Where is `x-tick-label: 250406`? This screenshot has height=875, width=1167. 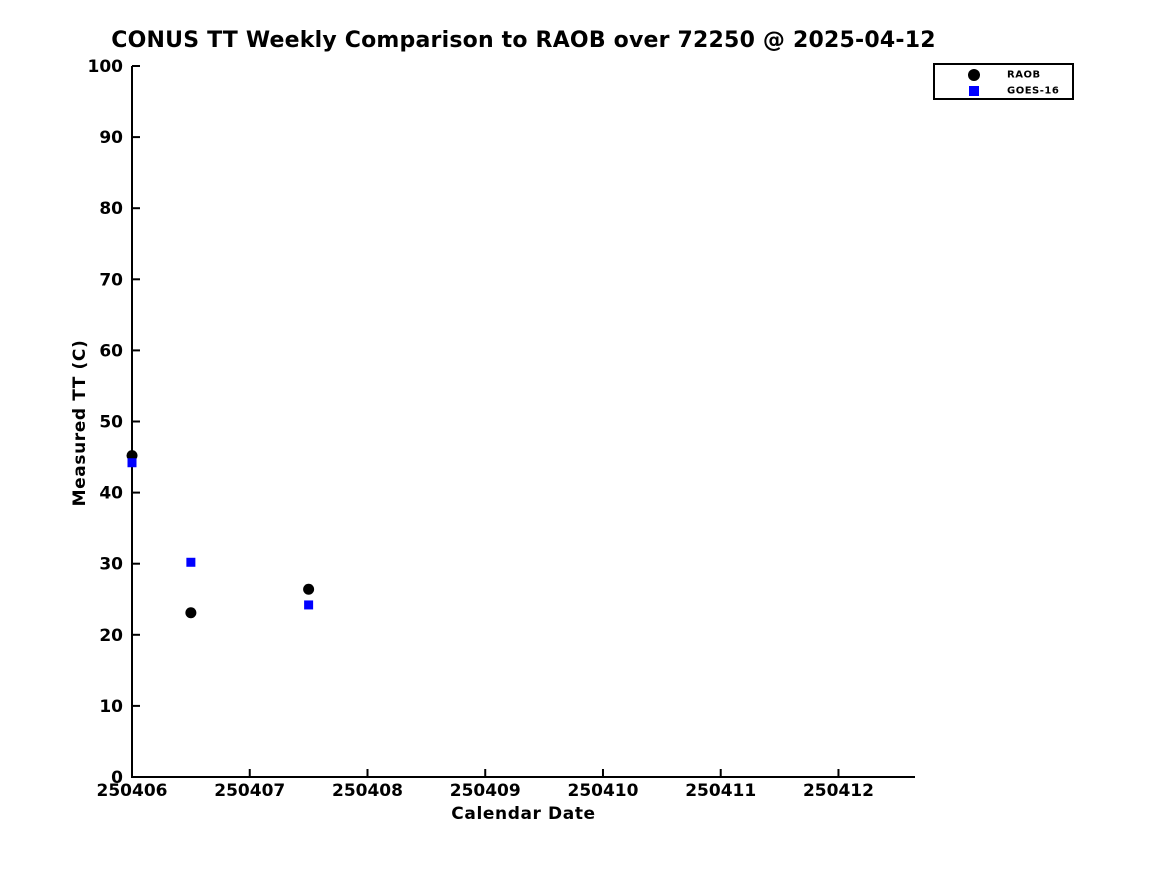 x-tick-label: 250406 is located at coordinates (132, 791).